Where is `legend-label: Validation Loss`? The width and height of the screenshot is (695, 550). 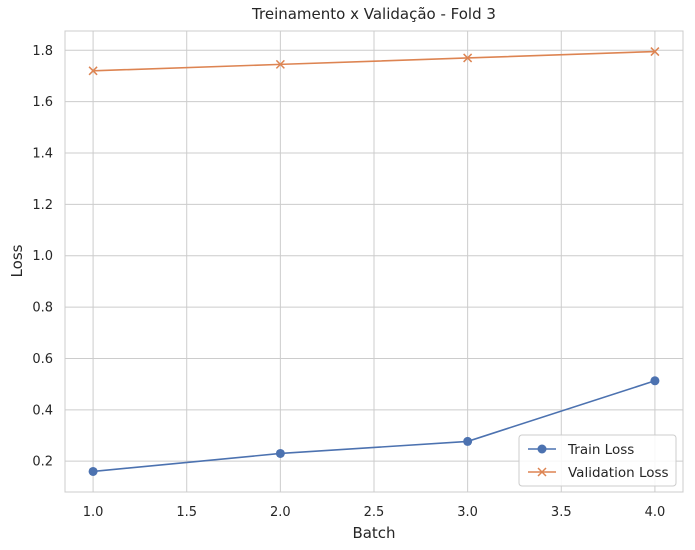
legend-label: Validation Loss is located at coordinates (618, 473).